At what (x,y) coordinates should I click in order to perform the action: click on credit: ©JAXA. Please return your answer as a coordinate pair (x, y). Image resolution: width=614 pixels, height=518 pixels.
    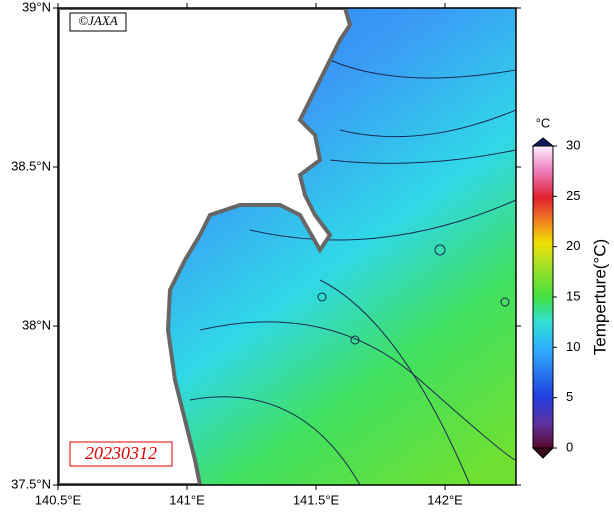
    Looking at the image, I should click on (98, 20).